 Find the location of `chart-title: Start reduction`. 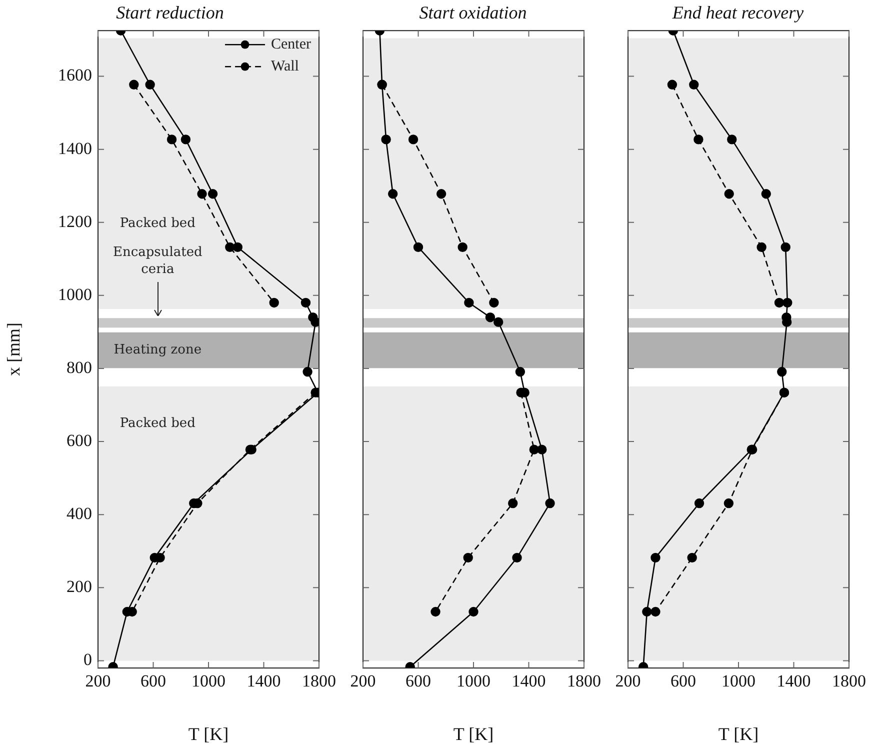

chart-title: Start reduction is located at coordinates (170, 12).